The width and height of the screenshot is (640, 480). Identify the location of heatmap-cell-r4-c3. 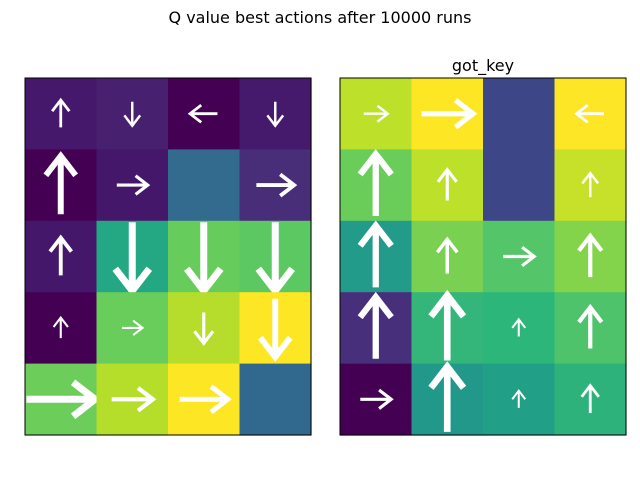
(275, 399).